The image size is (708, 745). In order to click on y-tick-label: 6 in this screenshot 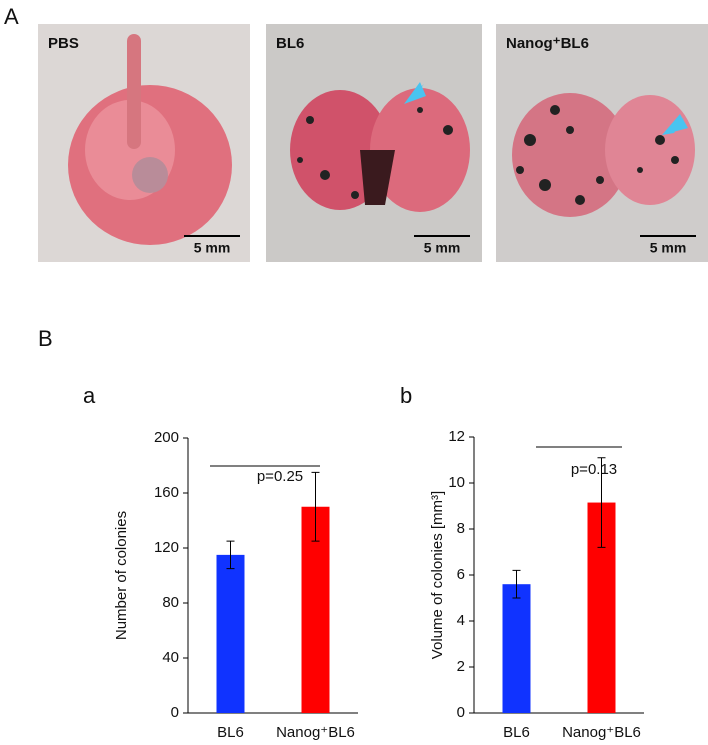, I will do `click(461, 574)`.